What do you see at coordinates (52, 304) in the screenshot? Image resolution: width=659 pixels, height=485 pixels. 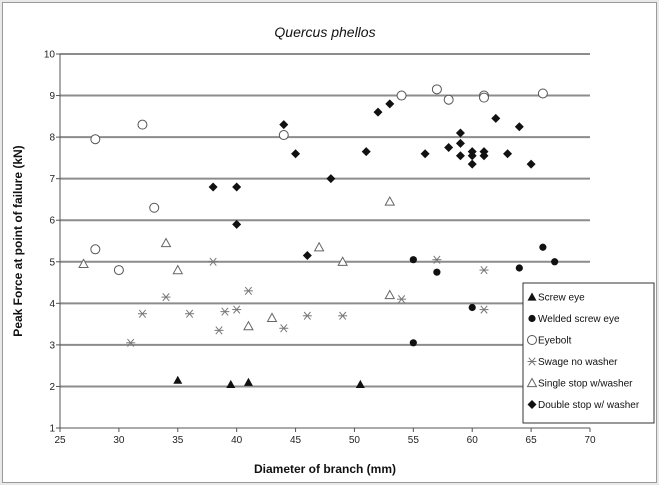 I see `y-tick-label: 4` at bounding box center [52, 304].